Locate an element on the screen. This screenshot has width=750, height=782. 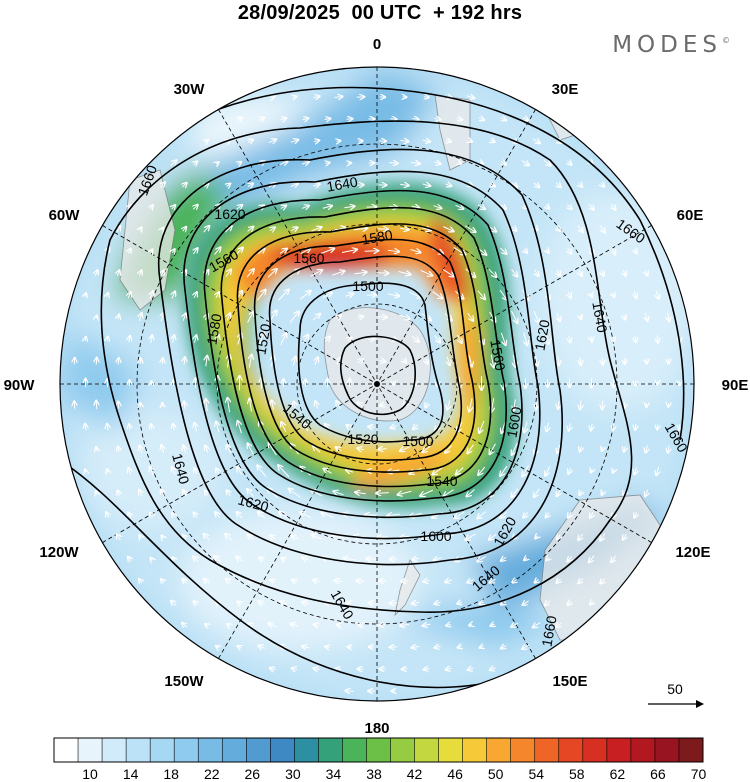
lon-label-150w: 150W is located at coordinates (184, 681).